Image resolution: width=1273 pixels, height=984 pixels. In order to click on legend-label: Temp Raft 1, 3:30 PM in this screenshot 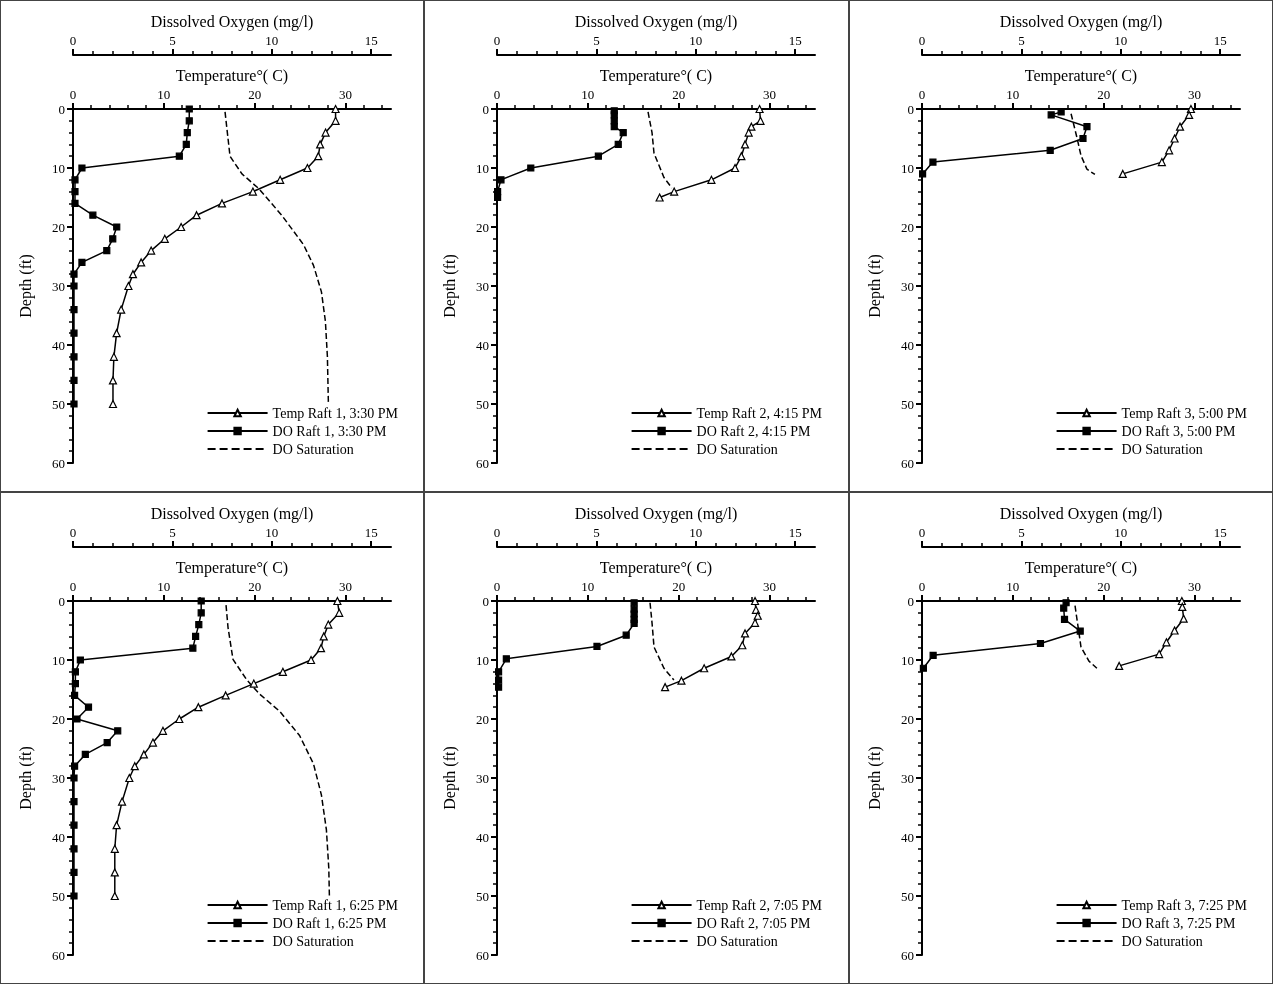, I will do `click(335, 413)`.